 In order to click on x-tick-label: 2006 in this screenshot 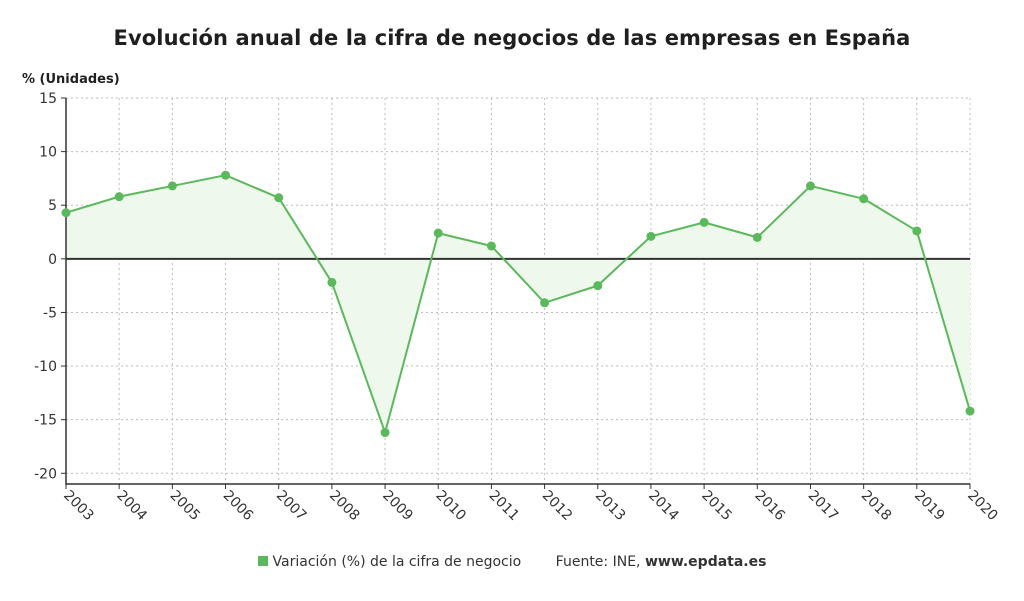, I will do `click(238, 506)`.